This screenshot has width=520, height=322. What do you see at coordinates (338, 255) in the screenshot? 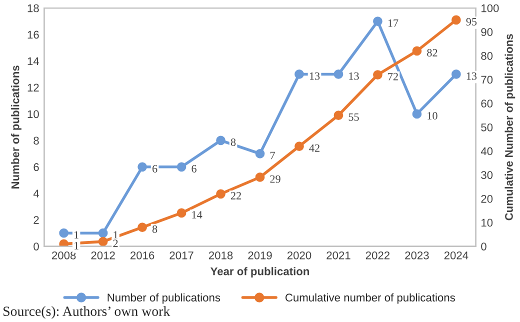
I see `x-tick-label: 2021` at bounding box center [338, 255].